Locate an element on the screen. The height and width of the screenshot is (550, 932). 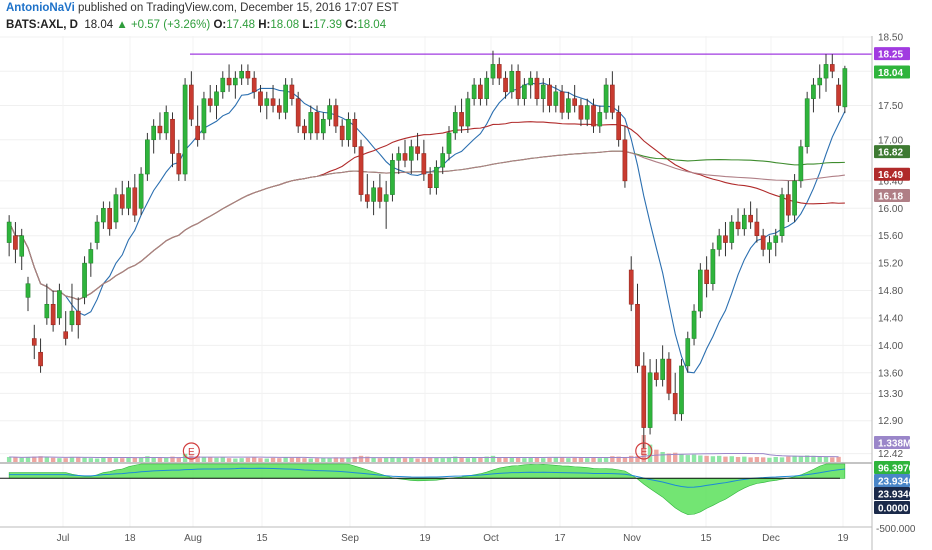
oscillator-area is located at coordinates (427, 489).